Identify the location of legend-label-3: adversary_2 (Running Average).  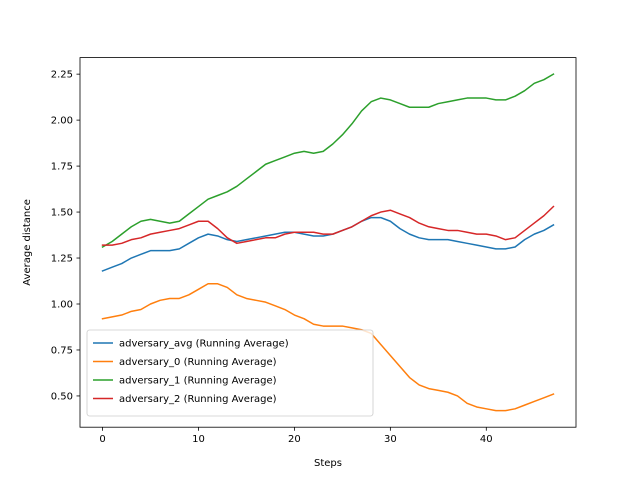
(198, 399).